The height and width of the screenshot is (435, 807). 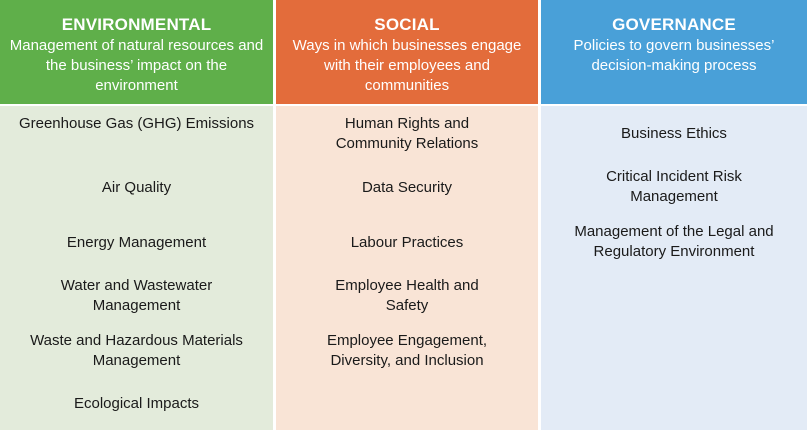 I want to click on governance-item-critical-incident: Critical Incident Risk Management, so click(x=674, y=186).